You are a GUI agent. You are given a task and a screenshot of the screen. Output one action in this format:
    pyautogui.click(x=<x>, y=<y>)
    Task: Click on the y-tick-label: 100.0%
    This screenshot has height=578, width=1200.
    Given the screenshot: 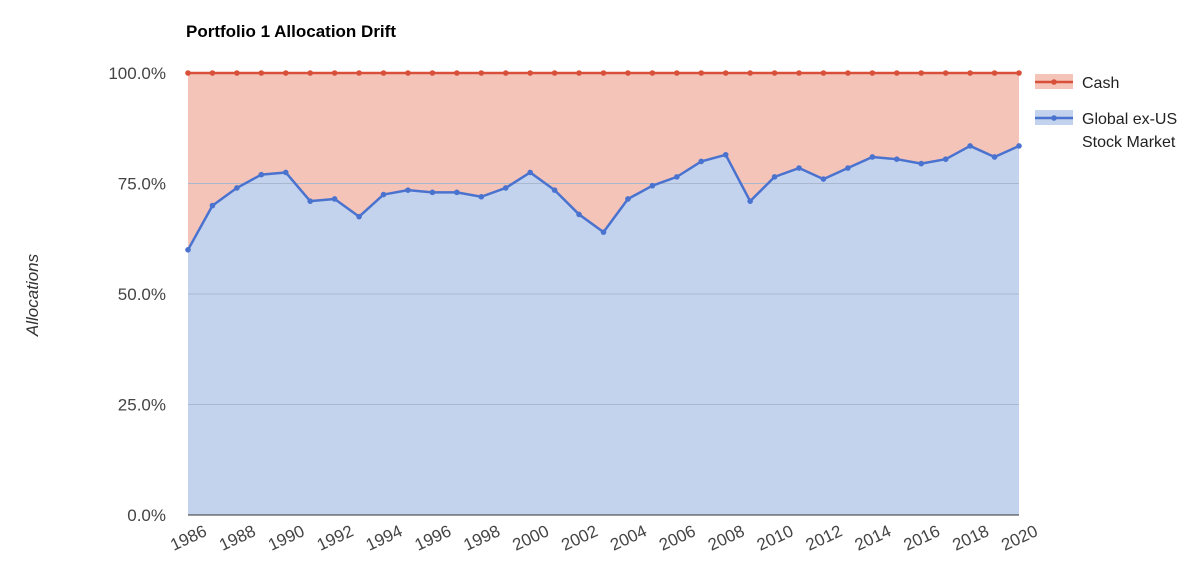 What is the action you would take?
    pyautogui.click(x=137, y=73)
    